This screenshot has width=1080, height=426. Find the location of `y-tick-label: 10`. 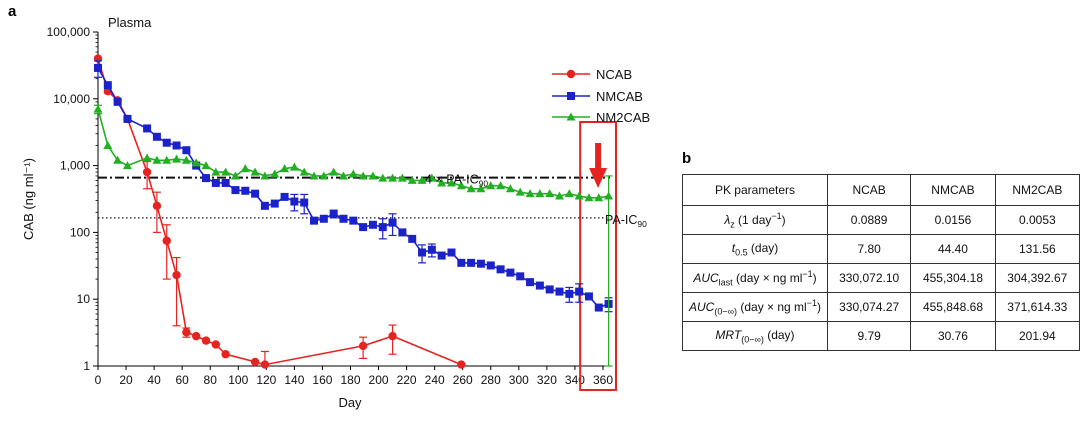

y-tick-label: 10 is located at coordinates (84, 299).